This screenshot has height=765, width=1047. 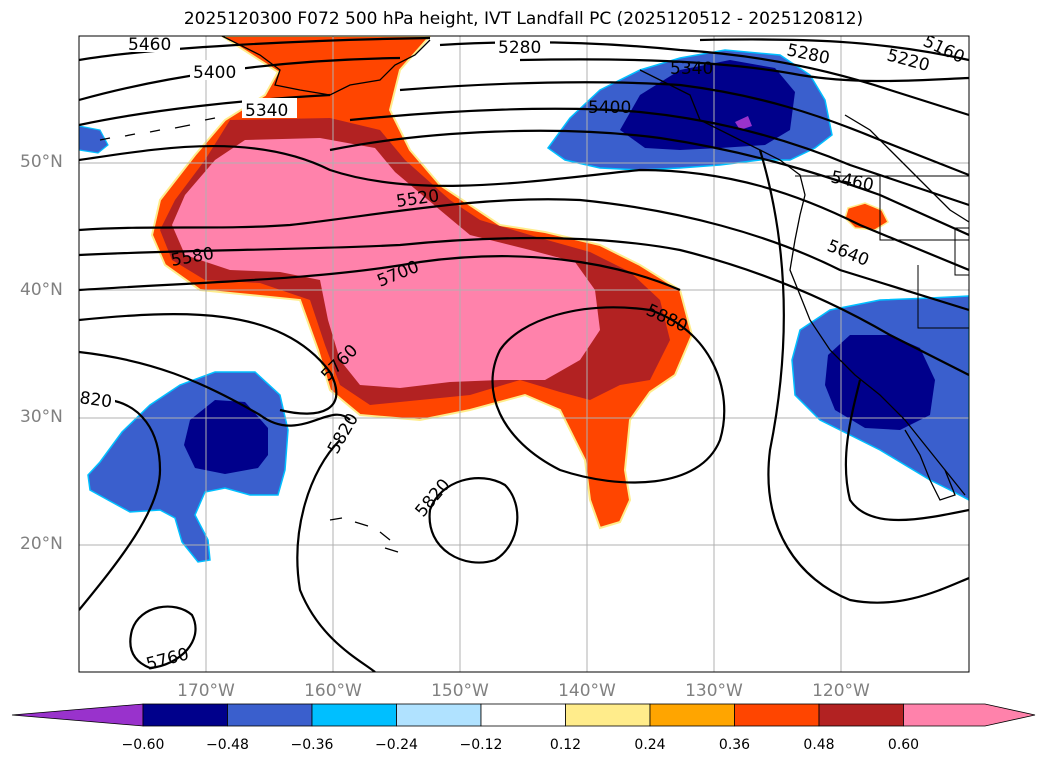 What do you see at coordinates (880, 382) in the screenshot?
I see `negative-navy-east` at bounding box center [880, 382].